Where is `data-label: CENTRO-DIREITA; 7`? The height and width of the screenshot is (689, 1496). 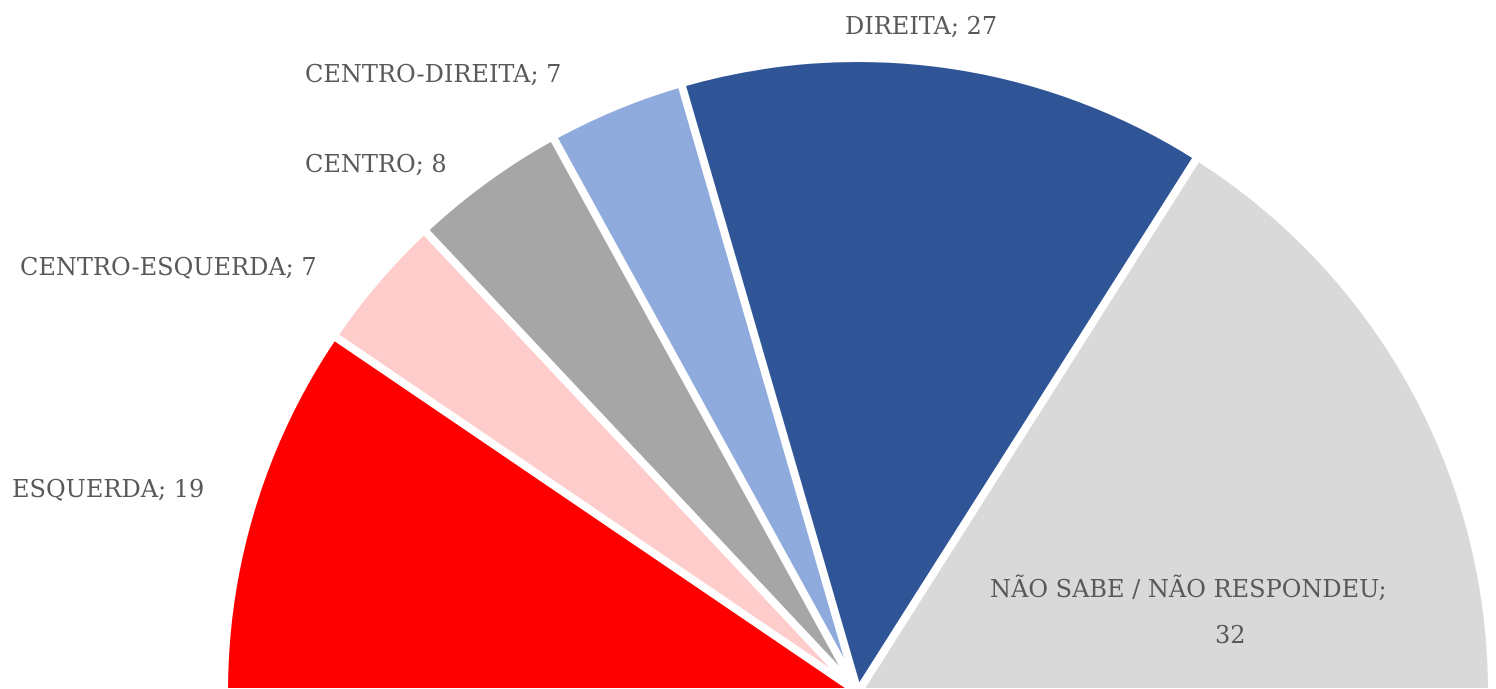
data-label: CENTRO-DIREITA; 7 is located at coordinates (433, 74).